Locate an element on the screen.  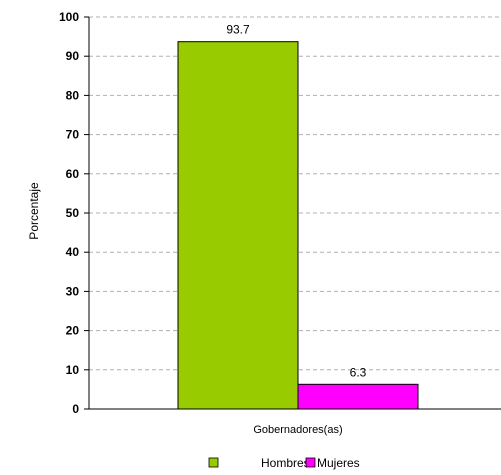
bar-mujeres is located at coordinates (358, 396).